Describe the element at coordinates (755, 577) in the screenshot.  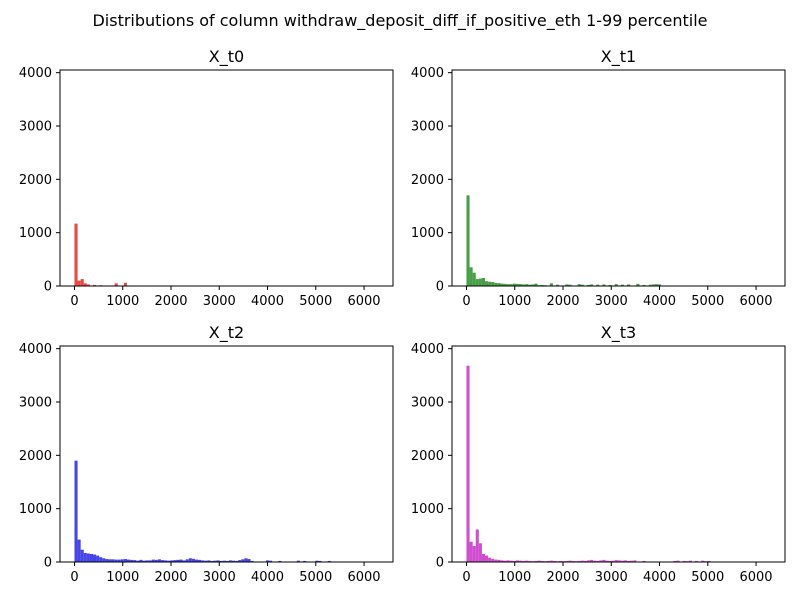
I see `x-tick-label: 6000` at that location.